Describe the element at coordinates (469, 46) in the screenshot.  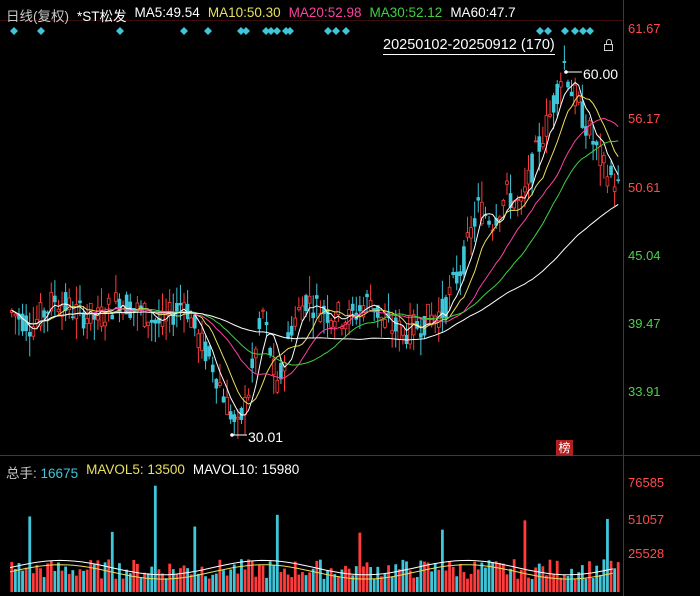
I see `date-range: 20250102-20250912 (170)` at that location.